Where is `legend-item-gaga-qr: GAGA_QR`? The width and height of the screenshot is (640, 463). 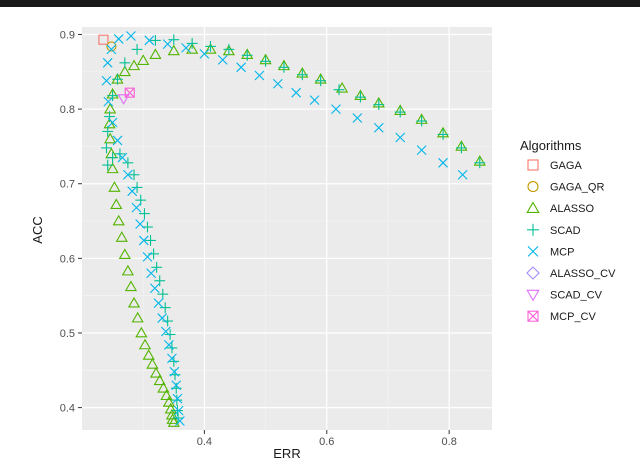 legend-item-gaga-qr: GAGA_QR is located at coordinates (565, 187).